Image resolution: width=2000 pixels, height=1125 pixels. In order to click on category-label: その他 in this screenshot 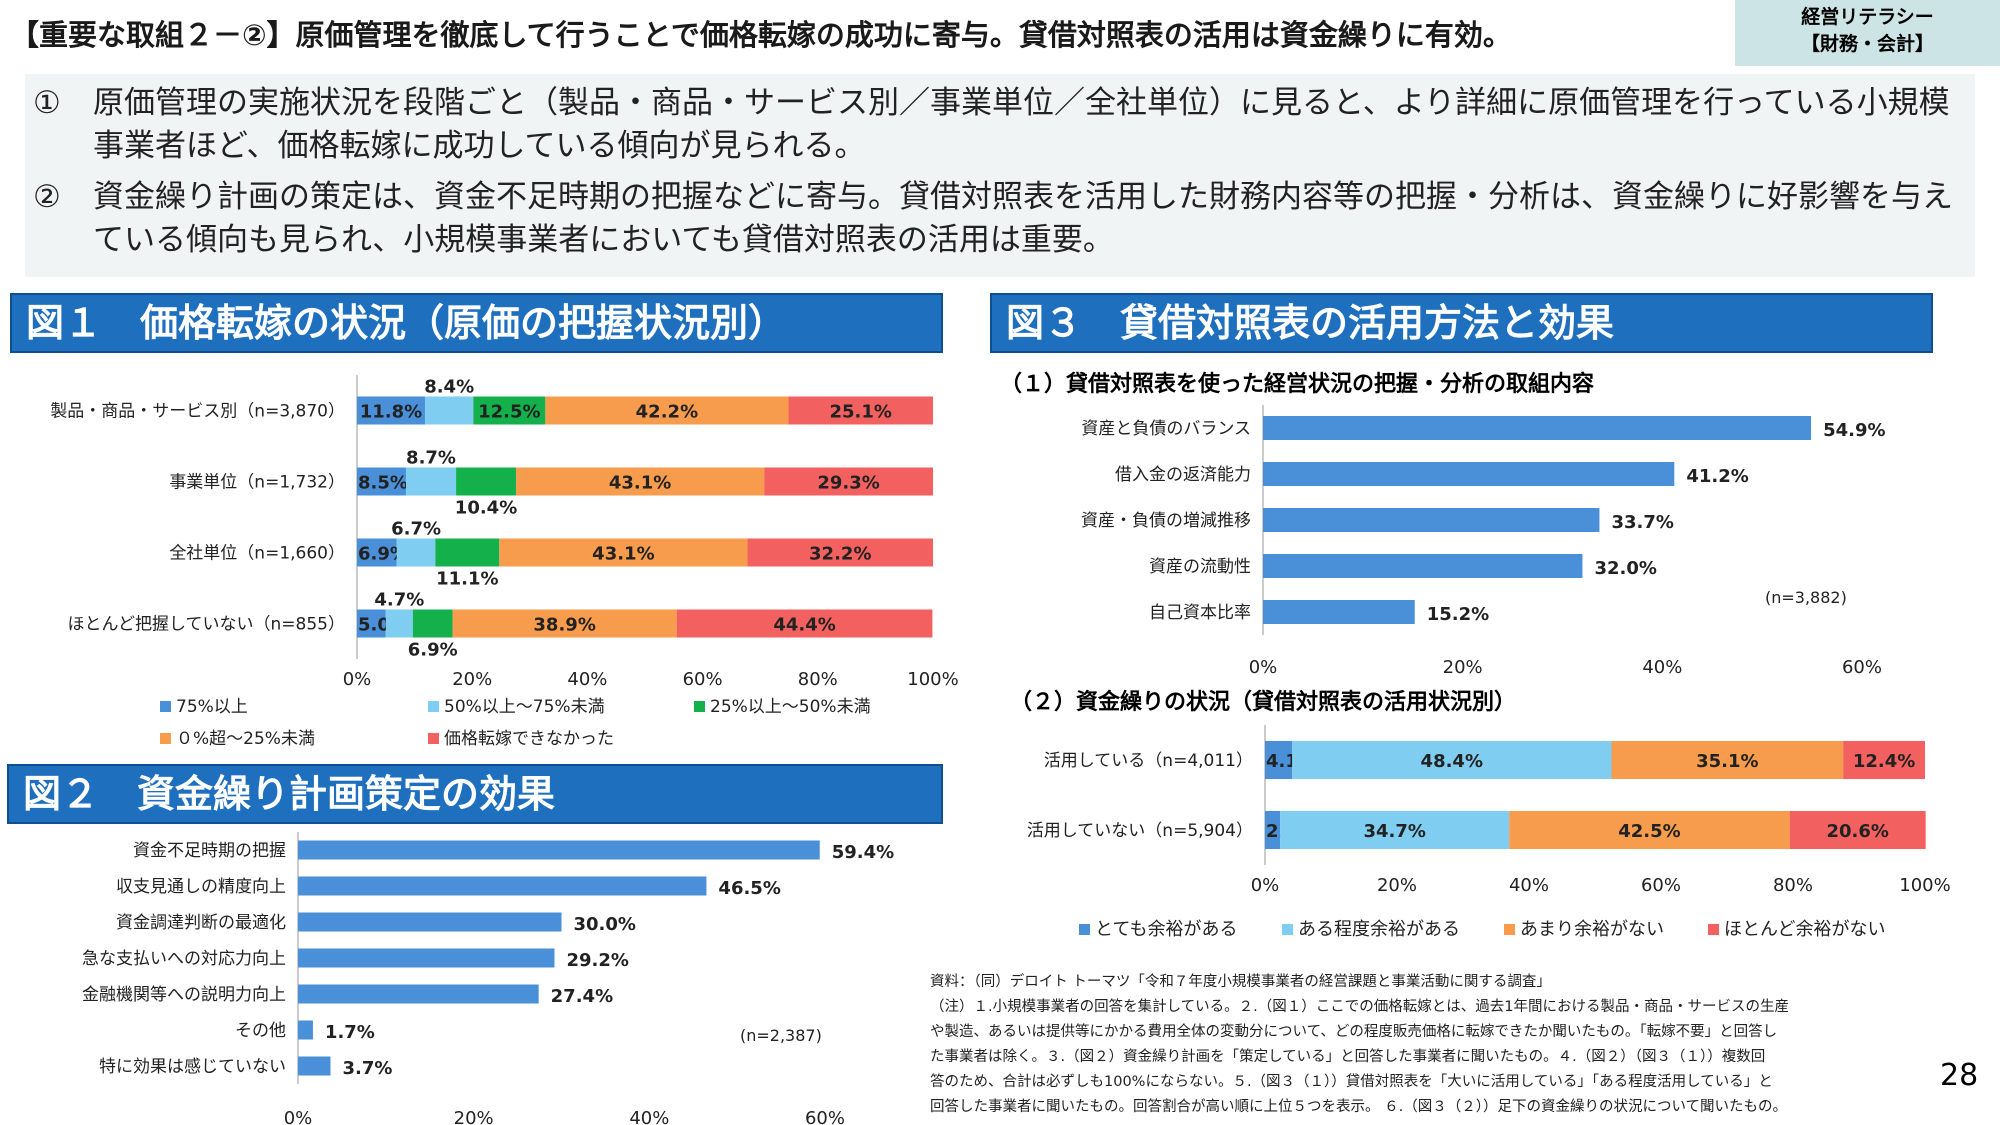, I will do `click(260, 1031)`.